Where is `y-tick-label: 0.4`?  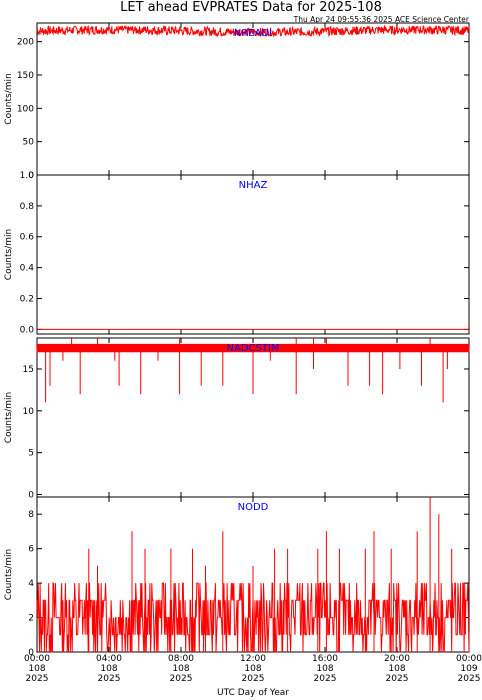
y-tick-label: 0.4 is located at coordinates (27, 269).